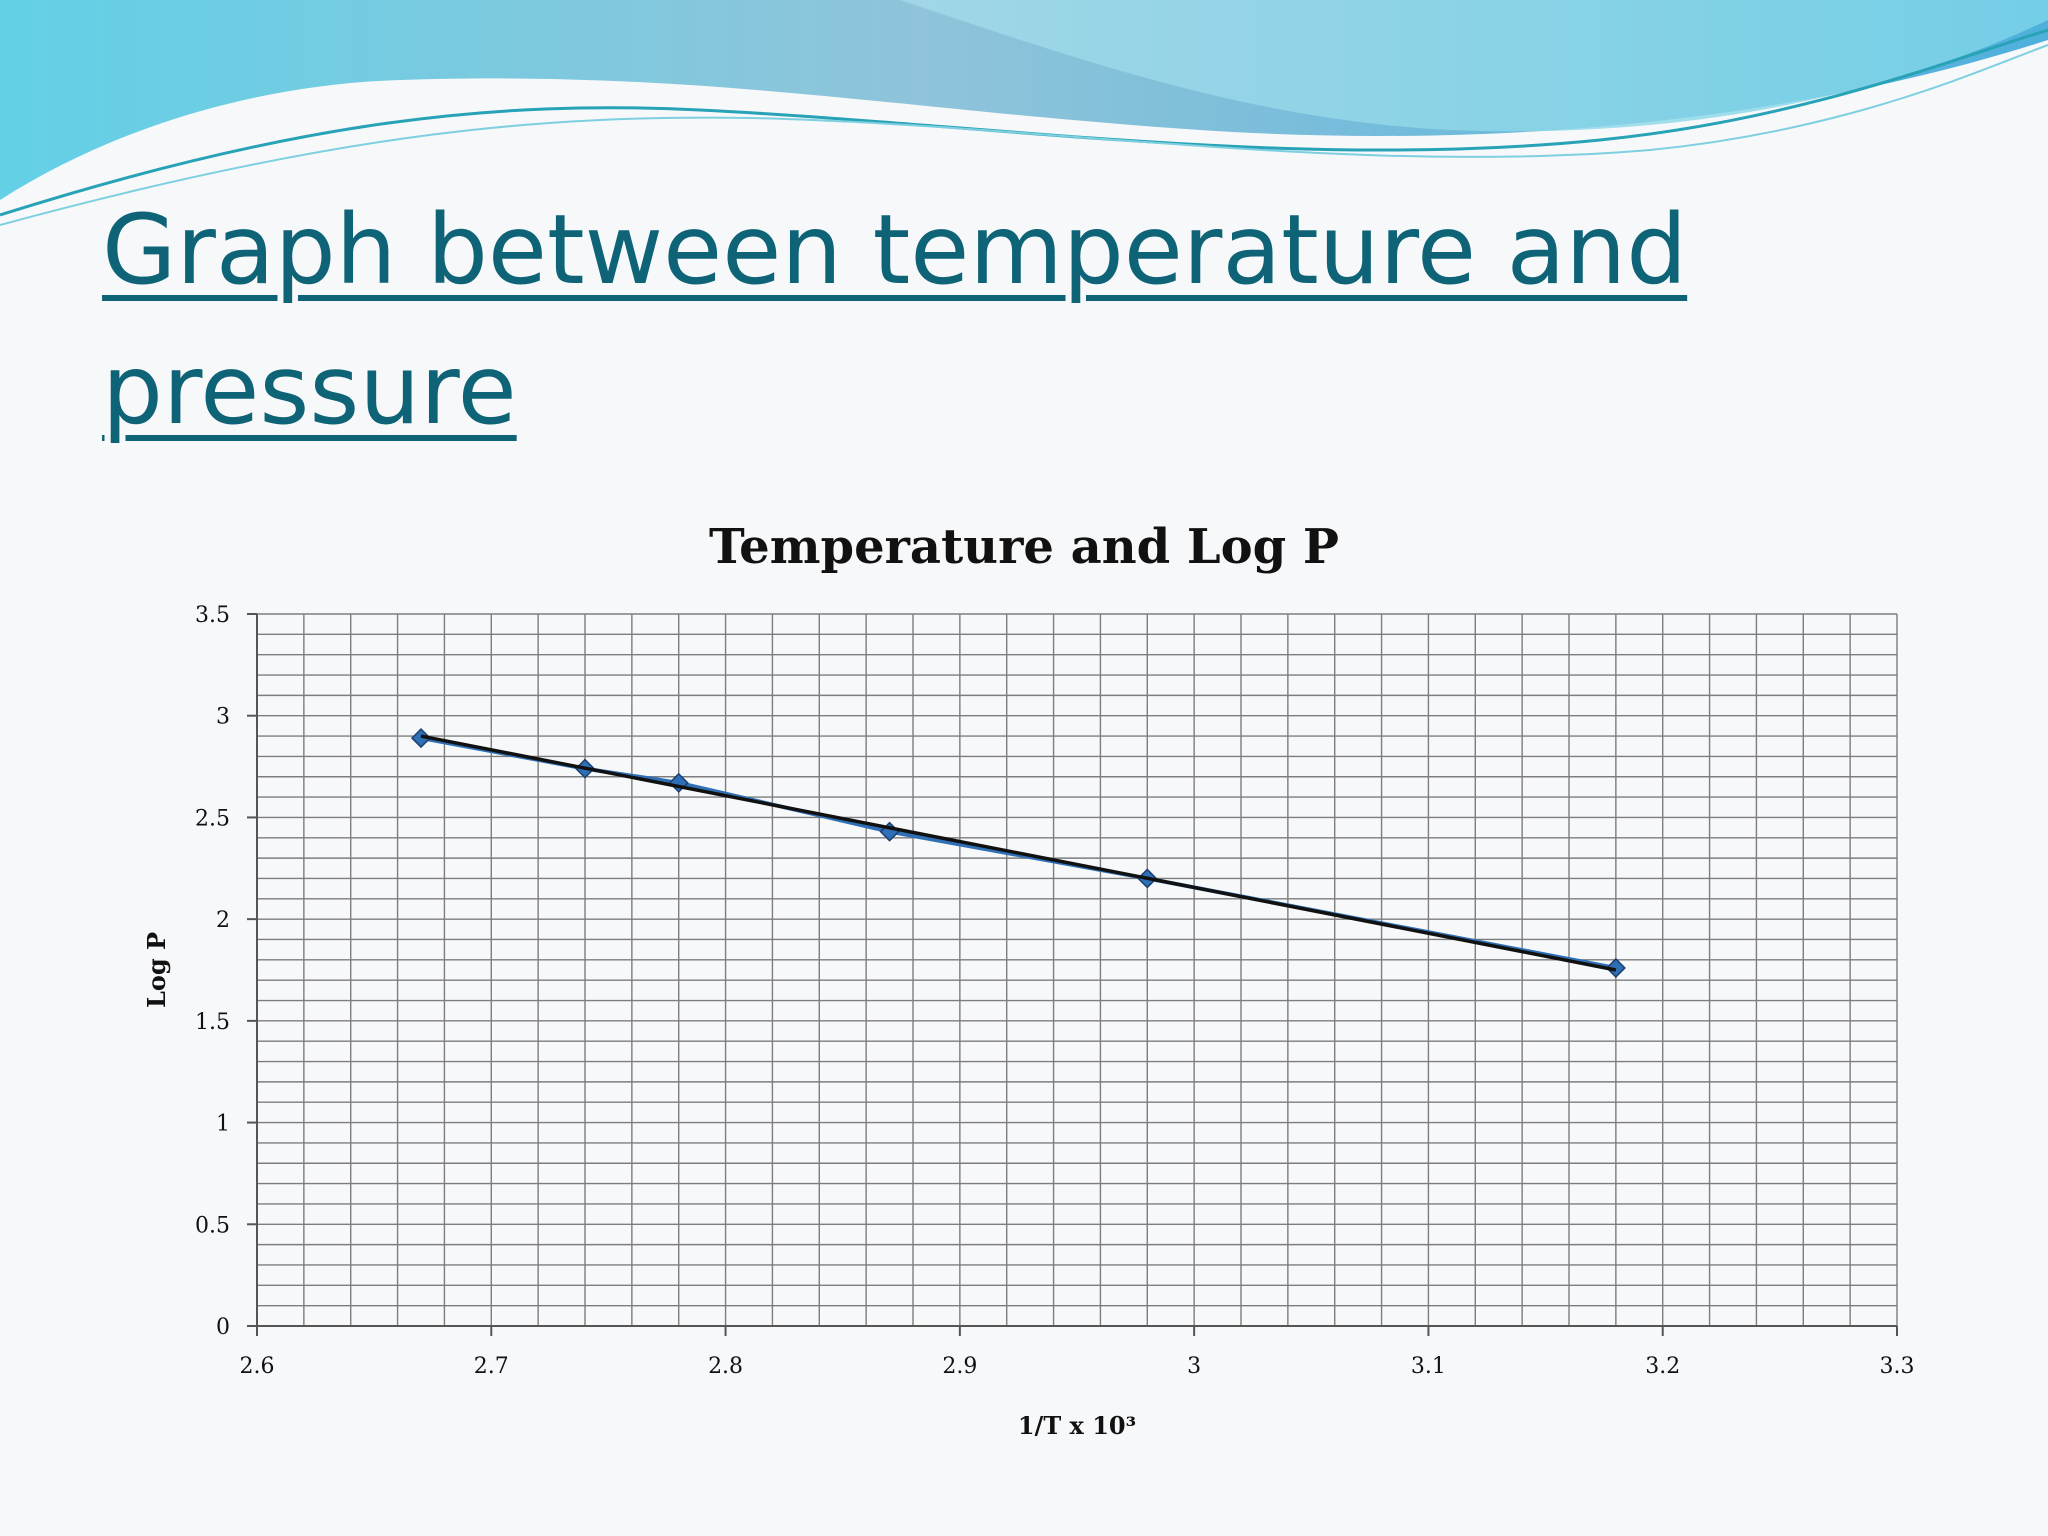  Describe the element at coordinates (212, 615) in the screenshot. I see `y-tick-label: 3.5` at that location.